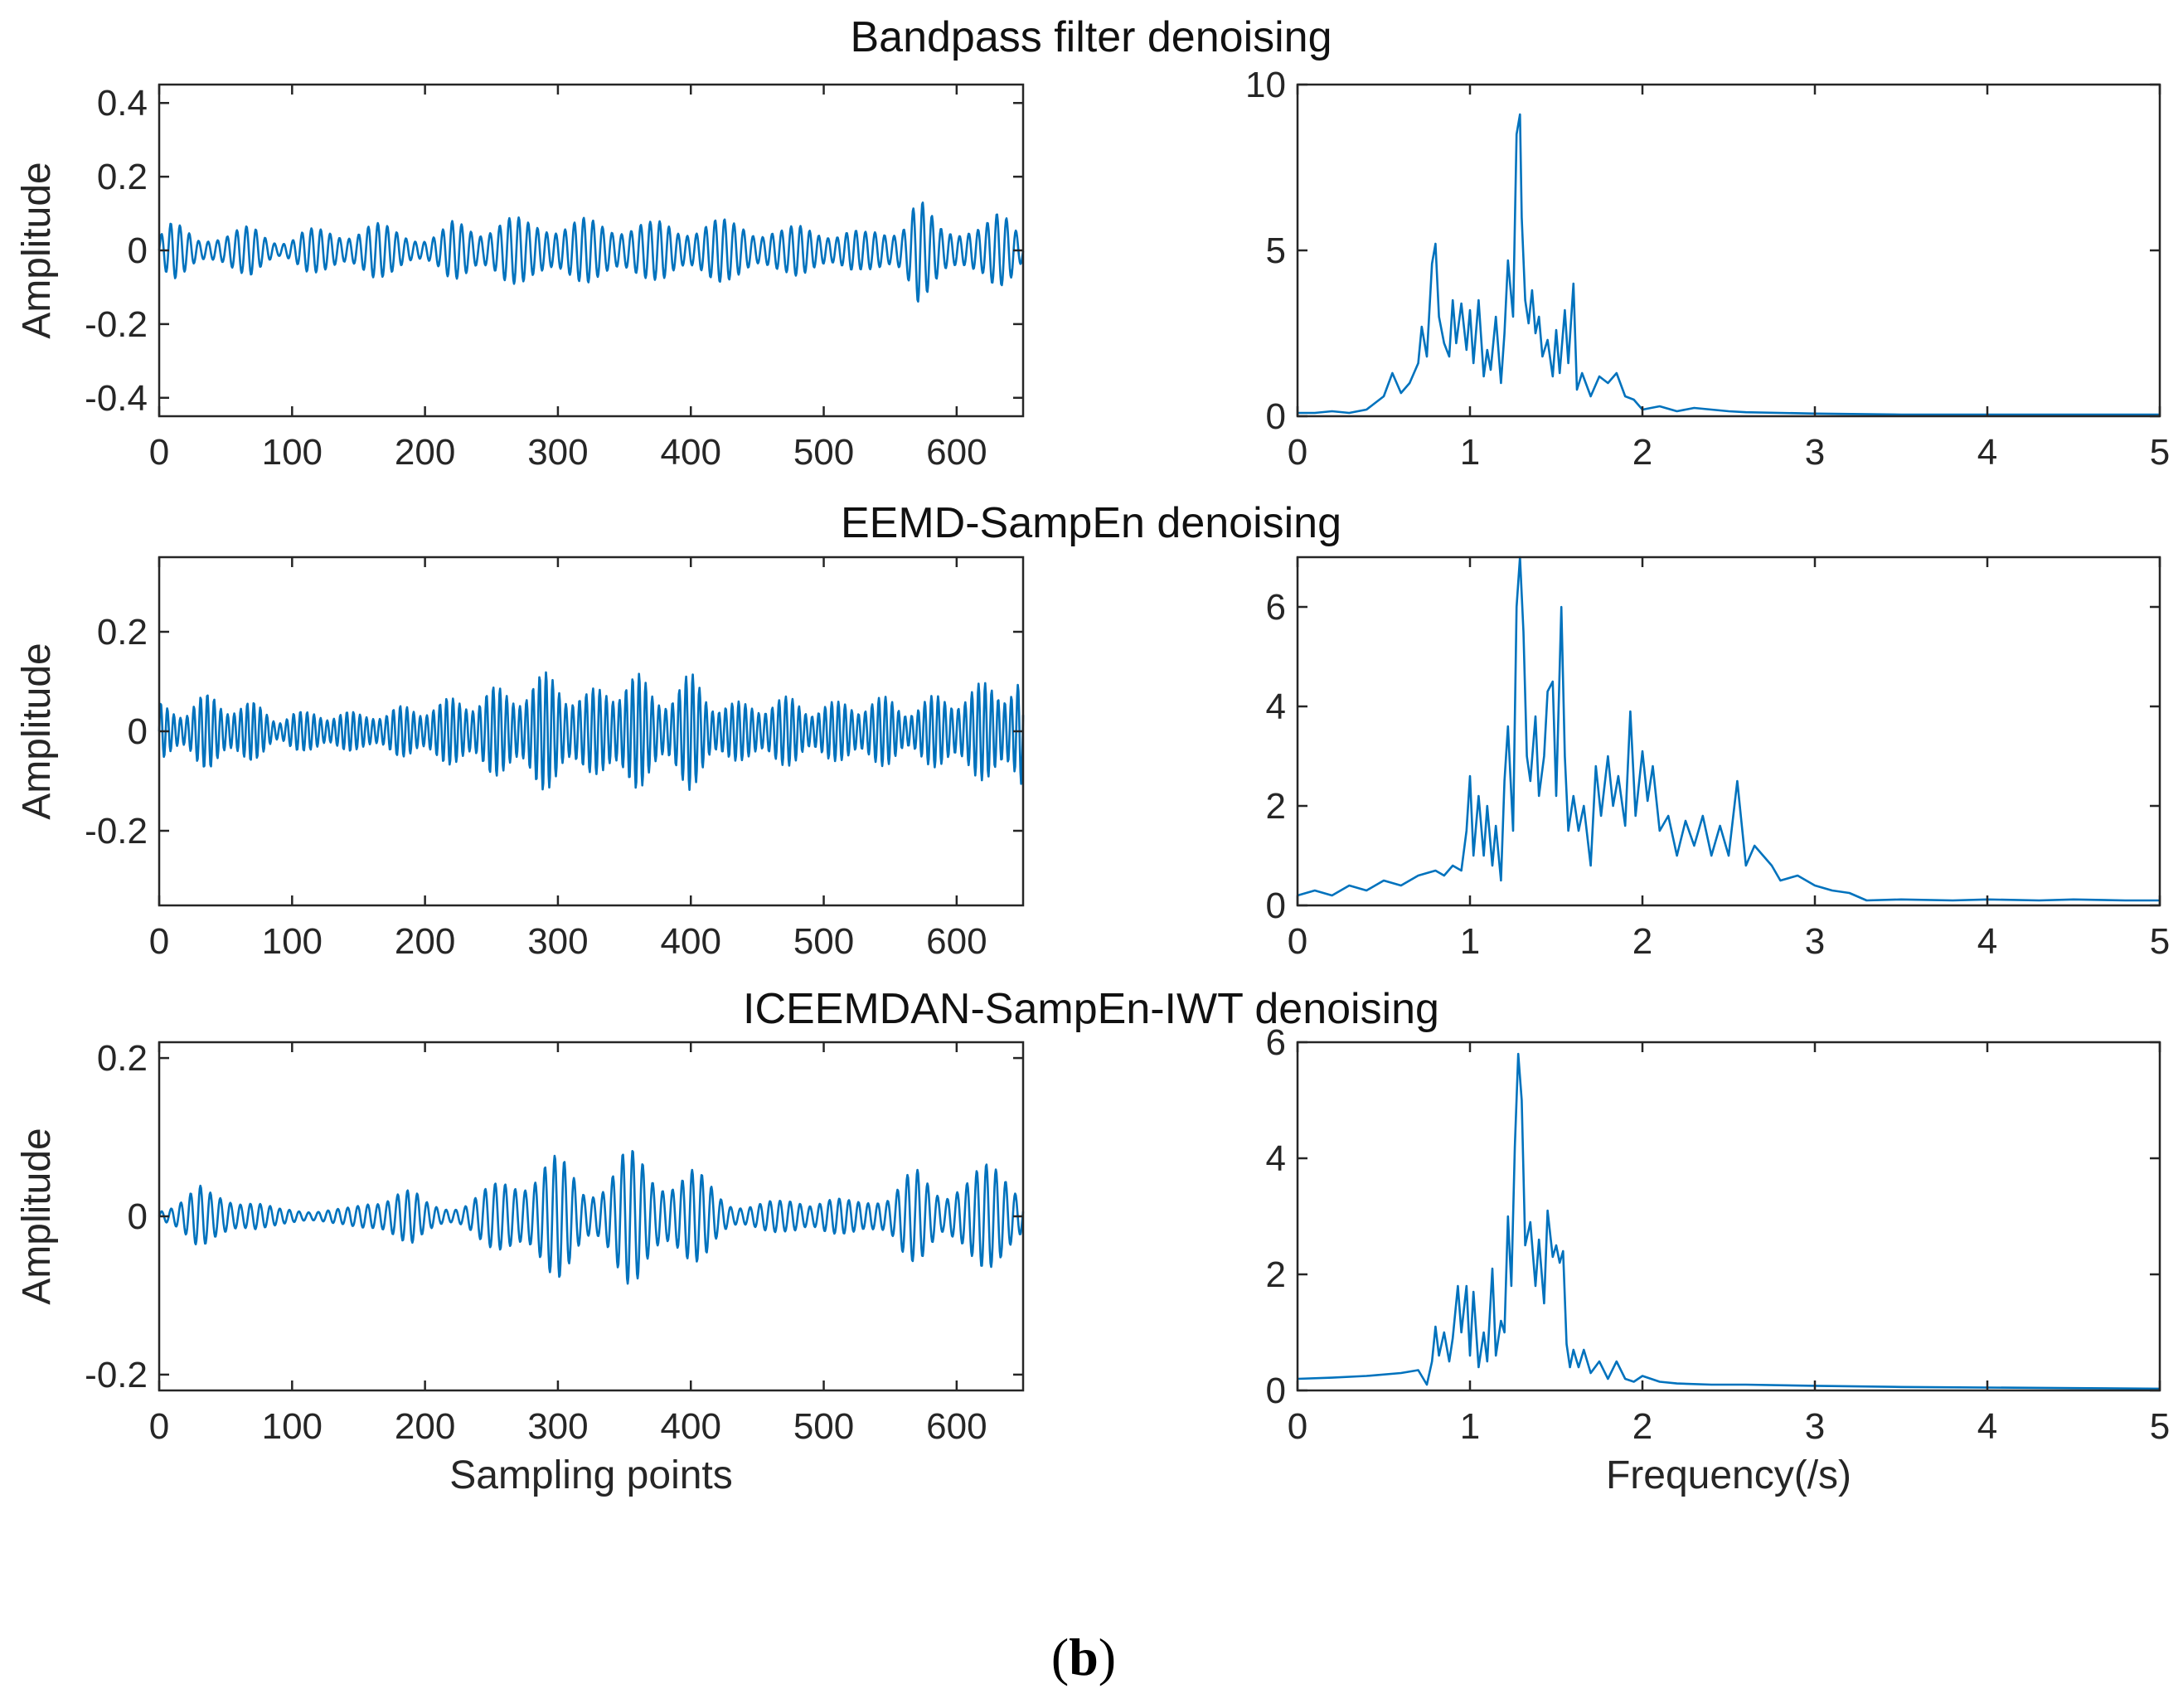 The image size is (2183, 1708). What do you see at coordinates (1091, 523) in the screenshot?
I see `row2-title: EEMD-SampEn denoising` at bounding box center [1091, 523].